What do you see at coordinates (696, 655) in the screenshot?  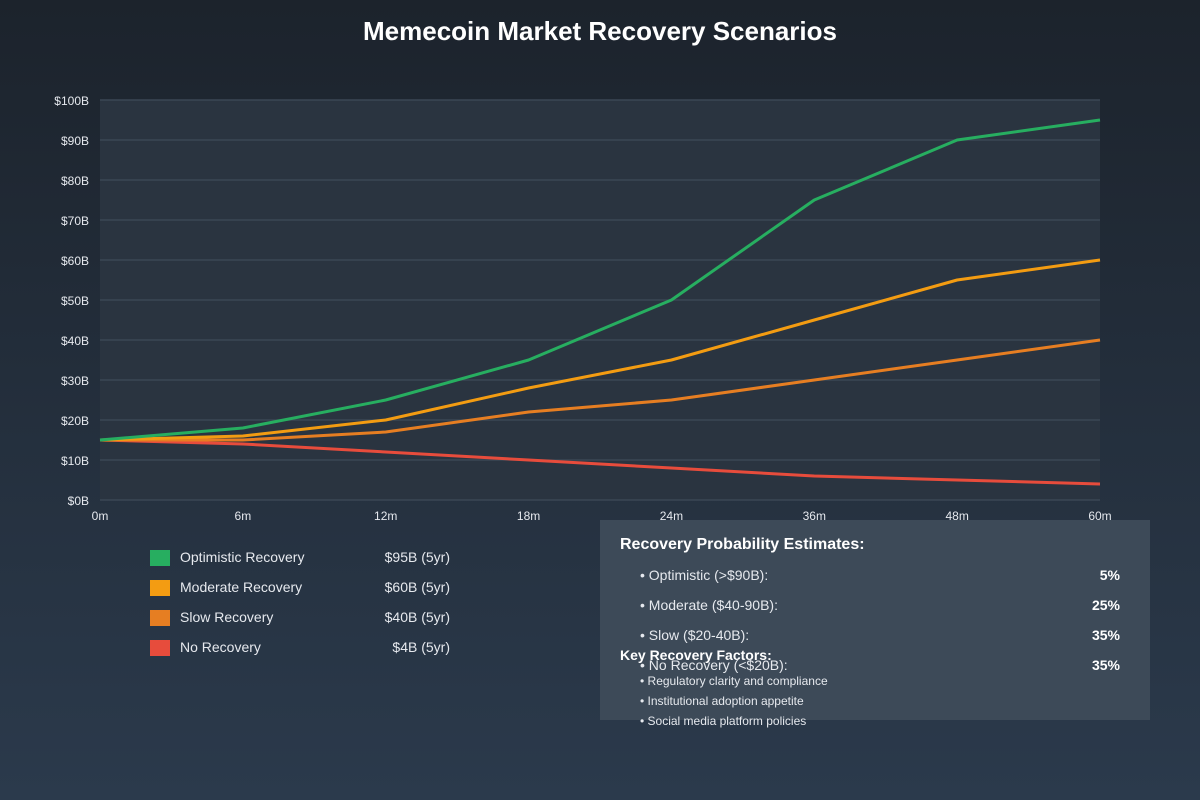 I see `key-factors-title: Key Recovery Factors:` at bounding box center [696, 655].